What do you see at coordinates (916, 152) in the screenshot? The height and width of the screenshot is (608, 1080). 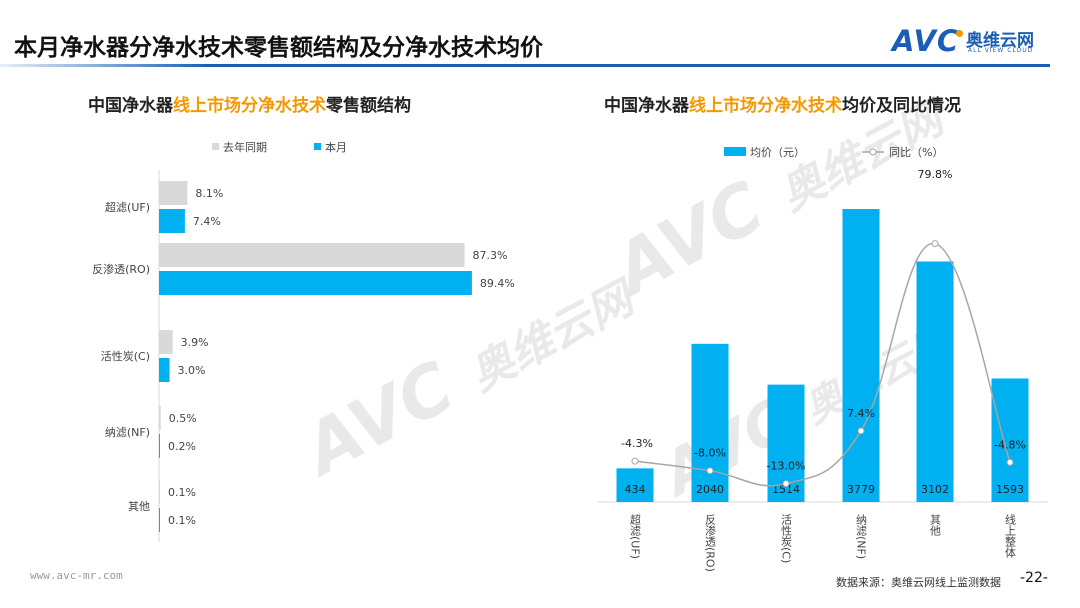 I see `legend-label: 同比（%）` at bounding box center [916, 152].